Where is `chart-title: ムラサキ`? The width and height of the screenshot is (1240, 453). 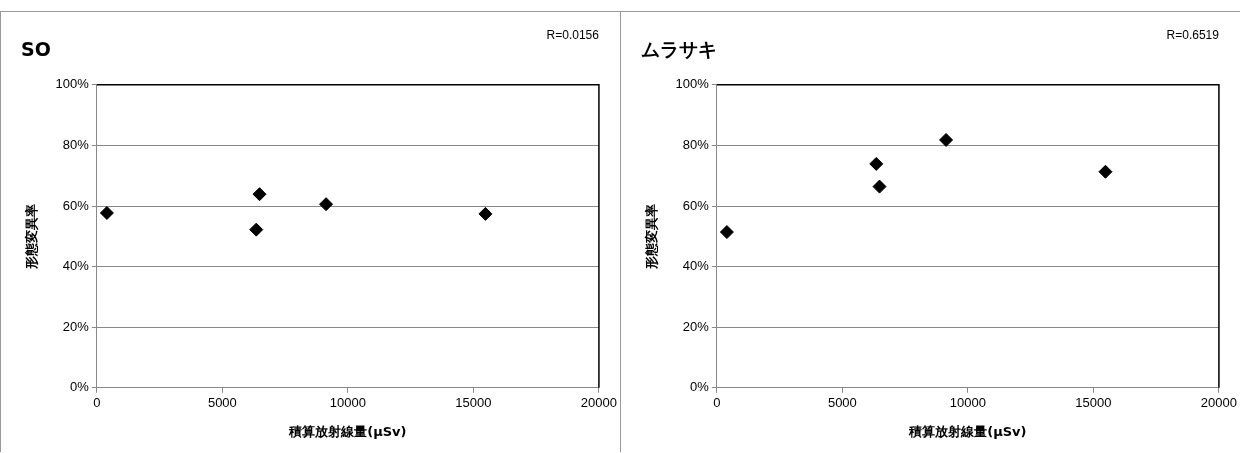 chart-title: ムラサキ is located at coordinates (679, 49).